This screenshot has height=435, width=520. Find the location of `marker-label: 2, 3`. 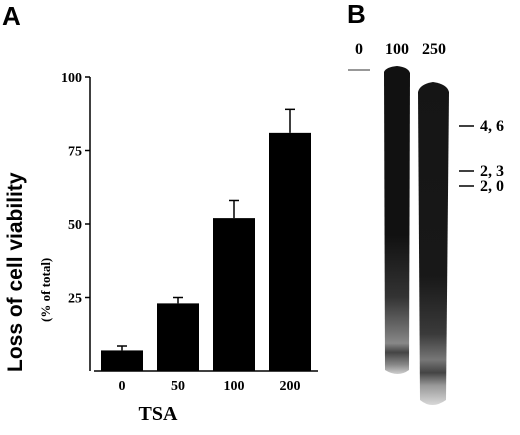

marker-label: 2, 3 is located at coordinates (492, 171).